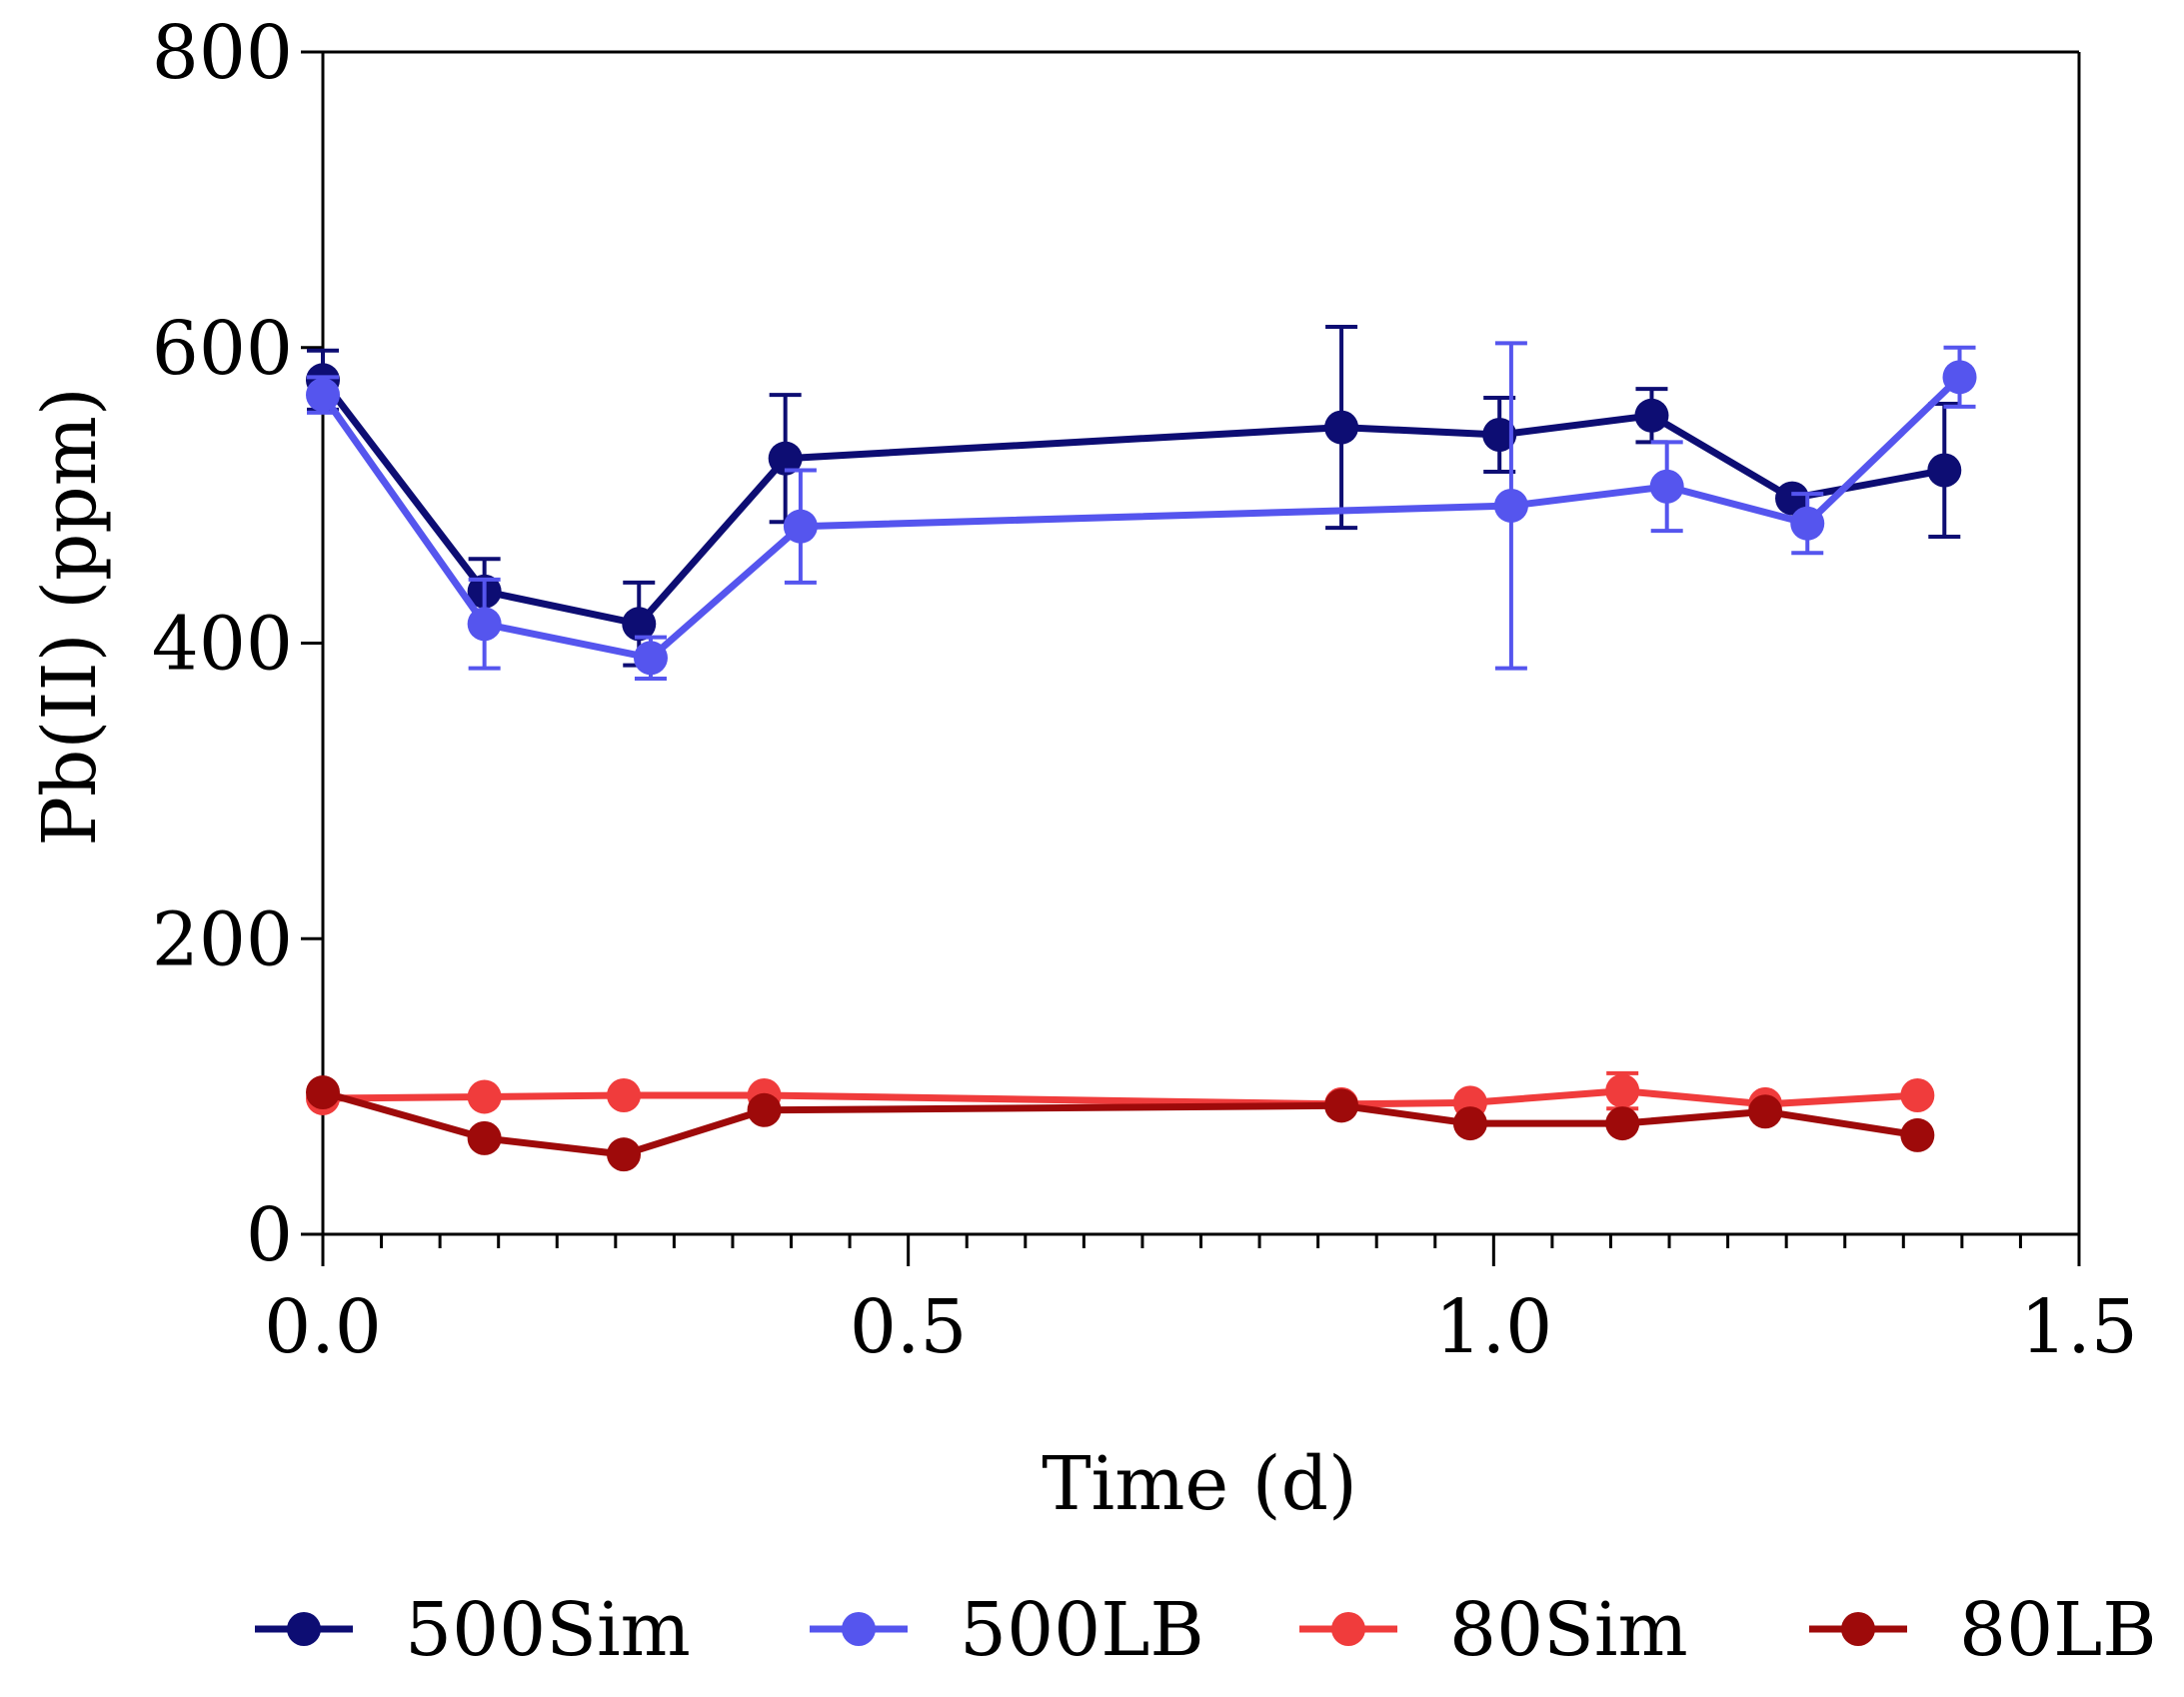  I want to click on legend: 500Sim 500LB 80Sim 80LB, so click(1206, 1630).